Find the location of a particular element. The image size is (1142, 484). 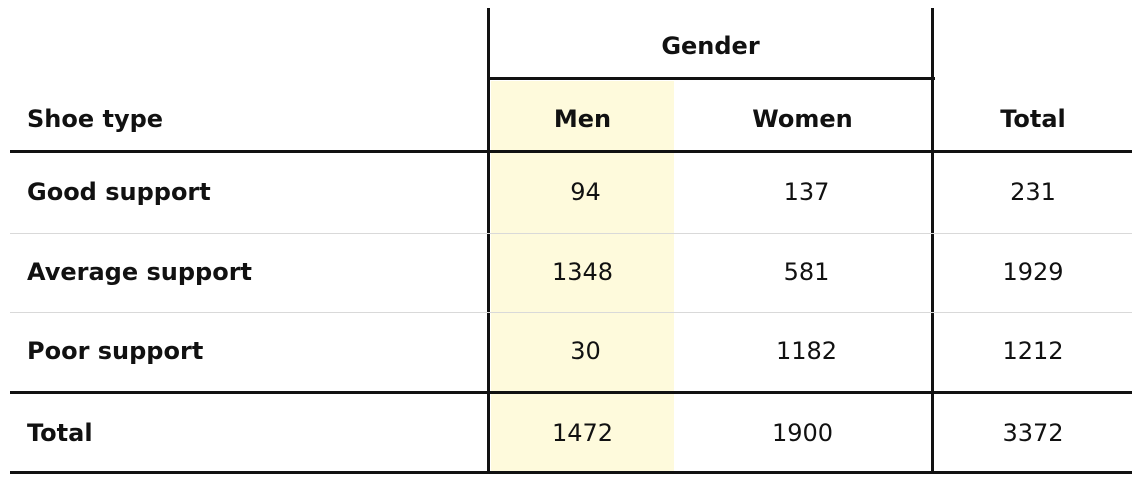

men-column-highlight is located at coordinates (582, 276).